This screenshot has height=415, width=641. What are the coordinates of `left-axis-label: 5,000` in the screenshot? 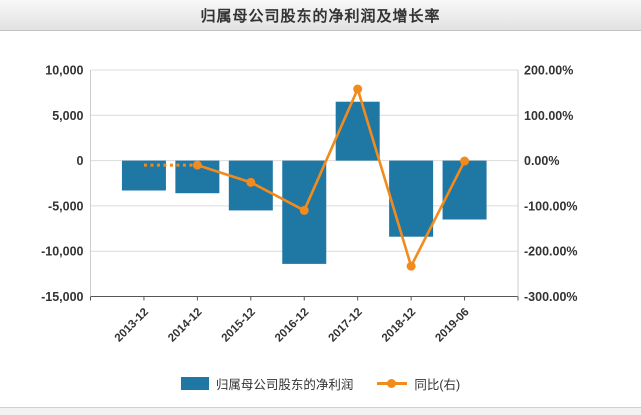 It's located at (67, 116).